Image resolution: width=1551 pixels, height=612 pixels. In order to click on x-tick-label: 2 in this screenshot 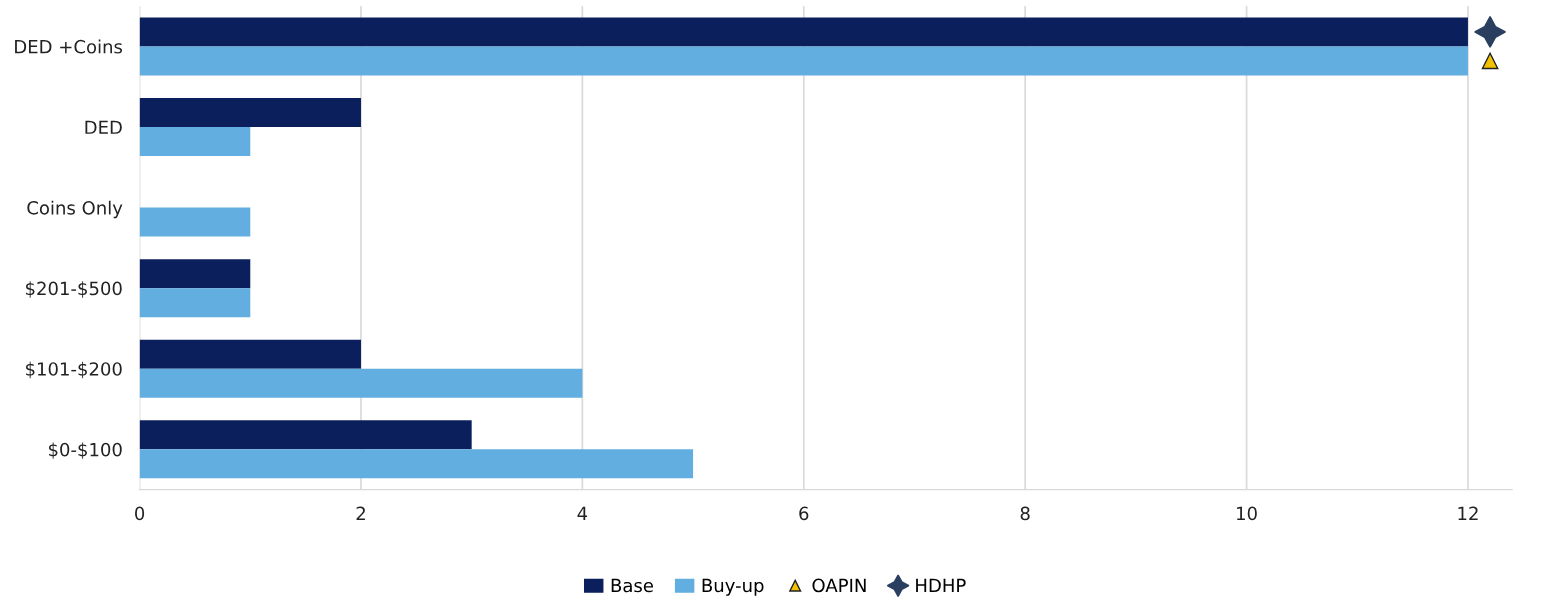, I will do `click(360, 513)`.